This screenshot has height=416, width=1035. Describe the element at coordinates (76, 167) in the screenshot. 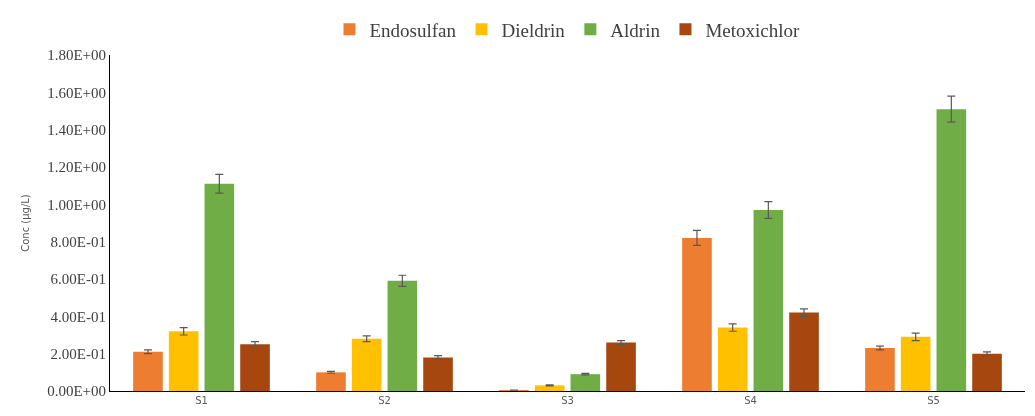

I see `y-tick-label: 1.20E+00` at that location.